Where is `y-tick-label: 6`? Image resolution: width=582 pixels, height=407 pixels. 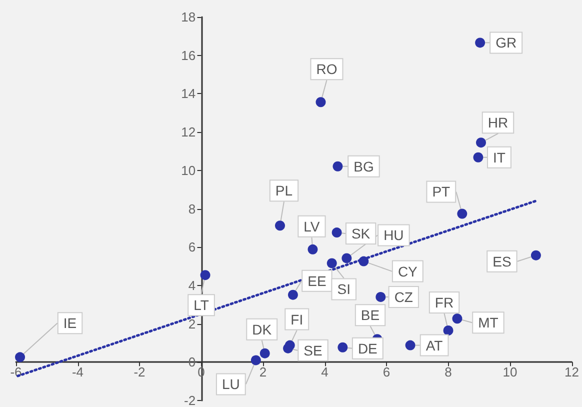 y-tick-label: 6 is located at coordinates (192, 247).